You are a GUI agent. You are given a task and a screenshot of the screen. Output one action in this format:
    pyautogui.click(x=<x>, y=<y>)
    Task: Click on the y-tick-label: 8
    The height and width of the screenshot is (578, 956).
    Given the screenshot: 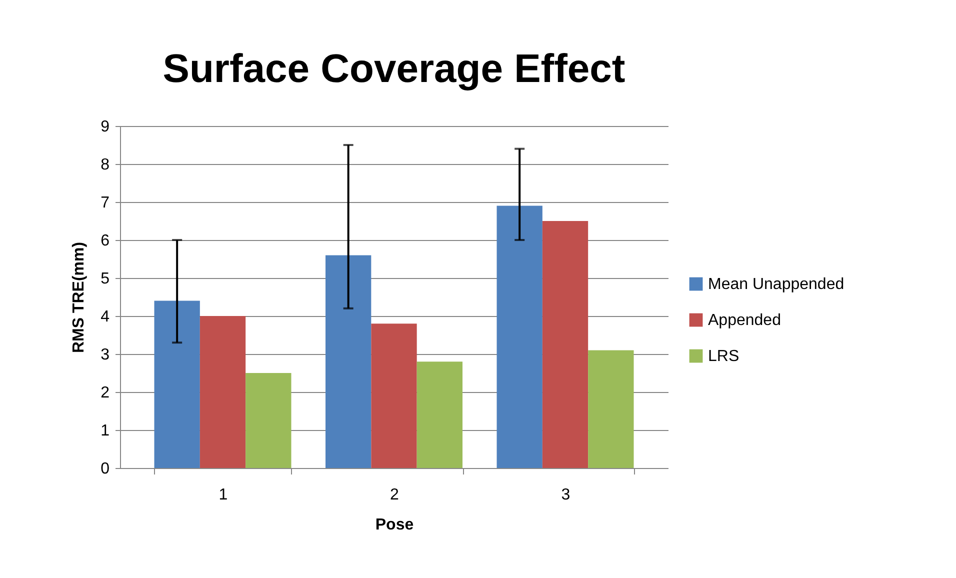 What is the action you would take?
    pyautogui.click(x=105, y=165)
    